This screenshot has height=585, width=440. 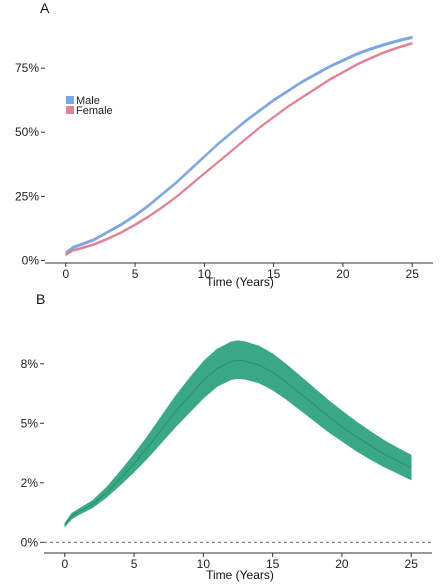 I want to click on panel-b-x-tick-label: 5, so click(x=134, y=564).